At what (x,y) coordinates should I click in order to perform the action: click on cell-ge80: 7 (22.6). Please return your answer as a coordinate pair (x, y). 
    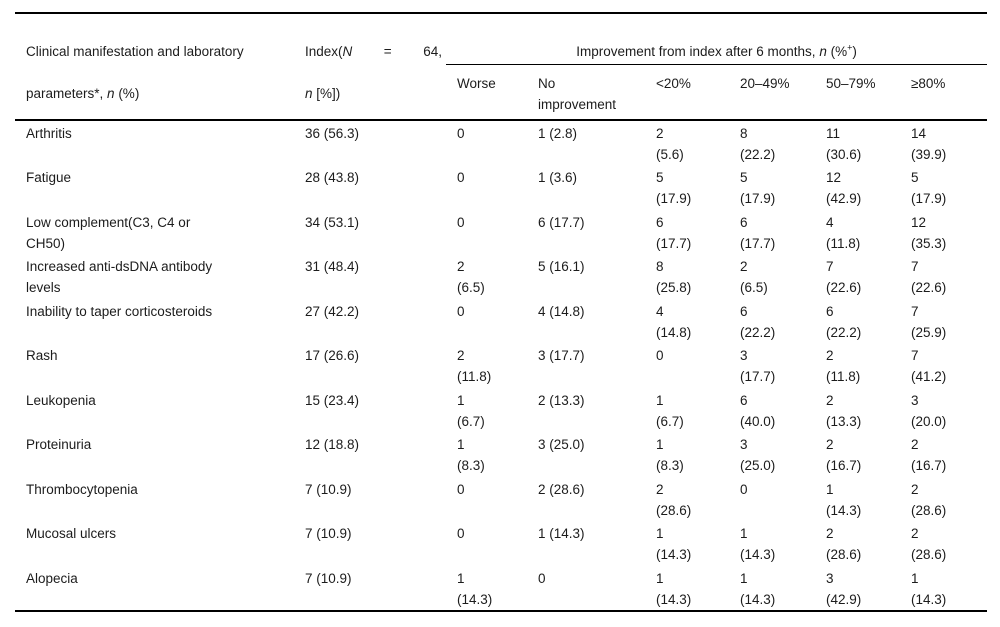
    Looking at the image, I should click on (929, 277).